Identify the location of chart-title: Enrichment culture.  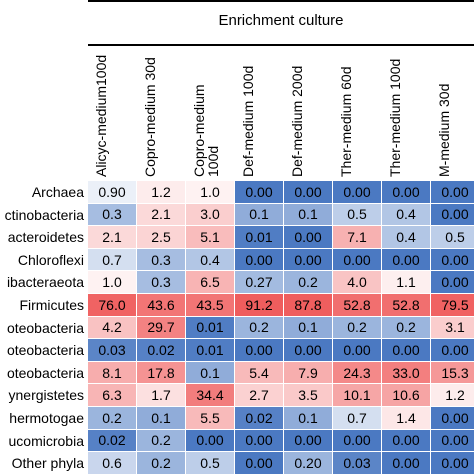
(281, 20).